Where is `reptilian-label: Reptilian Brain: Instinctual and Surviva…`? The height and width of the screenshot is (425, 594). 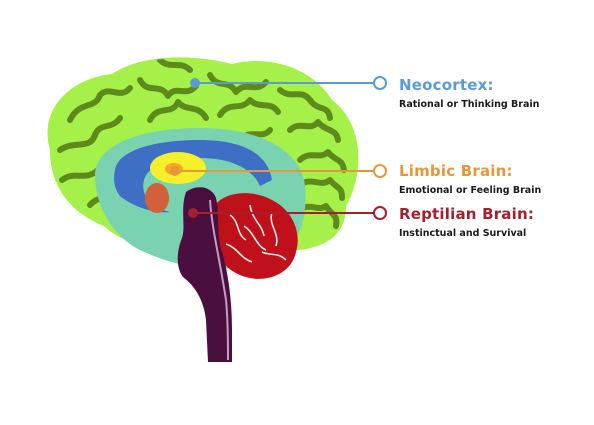
reptilian-label: Reptilian Brain: Instinctual and Surviva… is located at coordinates (466, 222).